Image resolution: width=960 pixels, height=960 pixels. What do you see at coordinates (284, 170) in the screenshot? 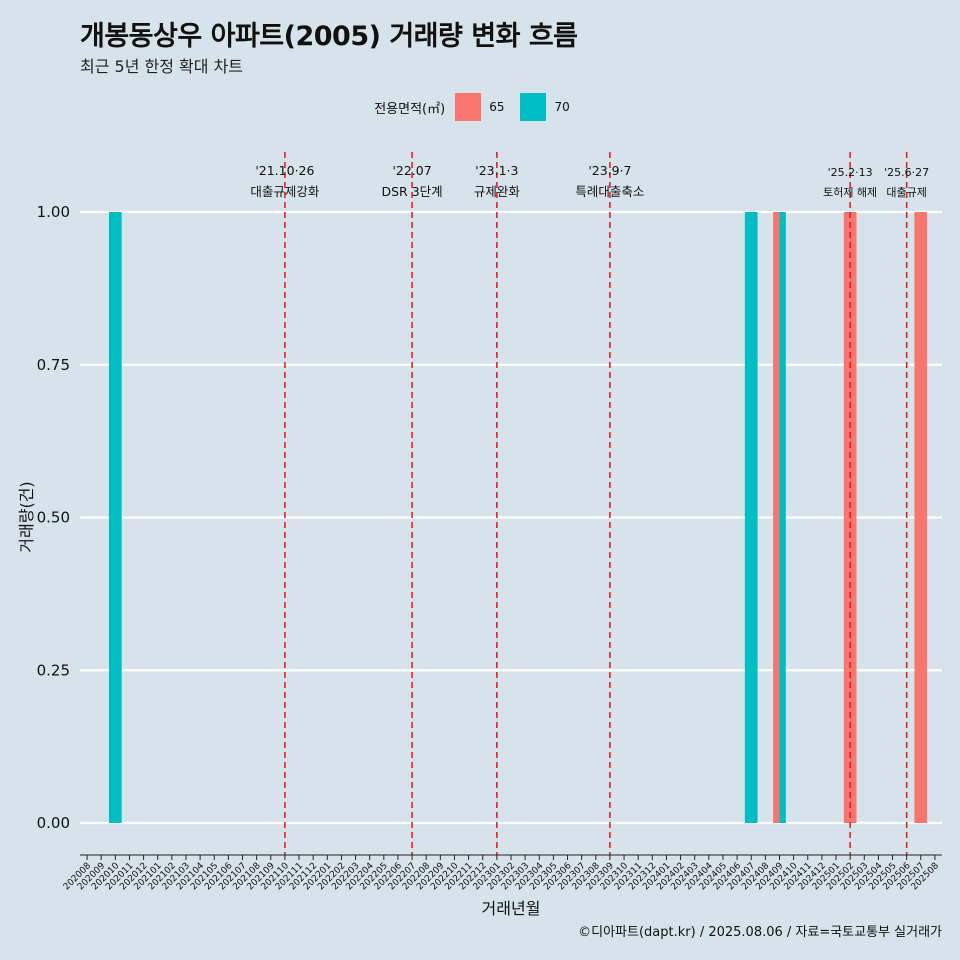
I see `event-date-label: '21.10·26` at bounding box center [284, 170].